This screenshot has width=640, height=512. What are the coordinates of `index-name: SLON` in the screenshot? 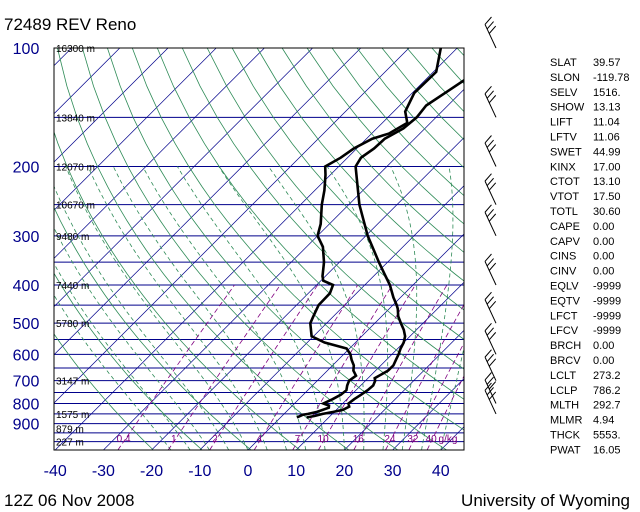 It's located at (565, 78).